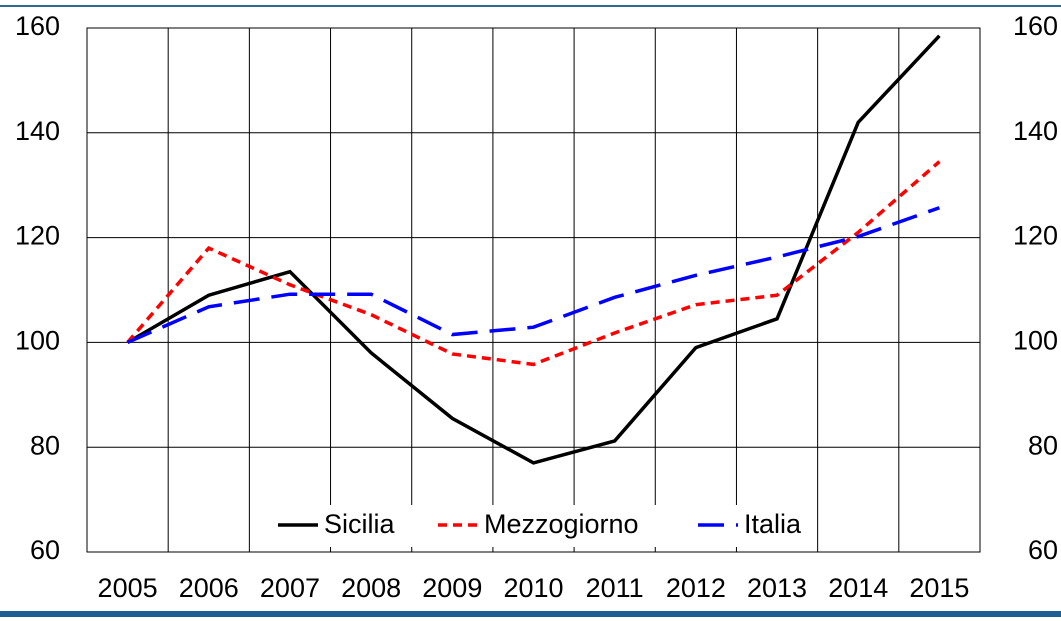 Image resolution: width=1061 pixels, height=621 pixels. What do you see at coordinates (128, 588) in the screenshot?
I see `x-tick-label: 2005` at bounding box center [128, 588].